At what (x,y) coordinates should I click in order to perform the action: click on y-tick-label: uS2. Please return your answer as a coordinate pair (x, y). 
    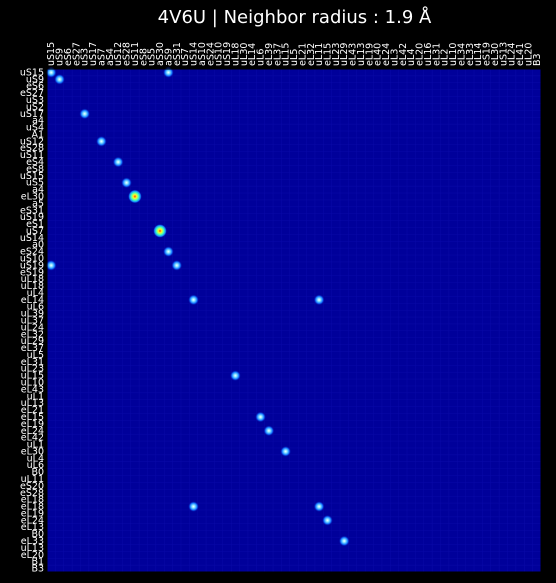
    Looking at the image, I should click on (35, 107).